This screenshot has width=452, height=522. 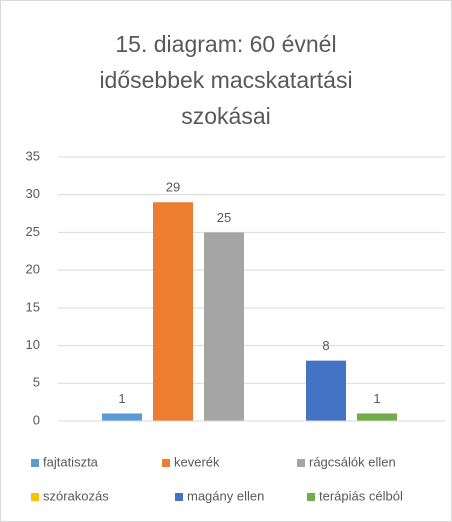 I want to click on y-tick-label: 30, so click(x=33, y=193).